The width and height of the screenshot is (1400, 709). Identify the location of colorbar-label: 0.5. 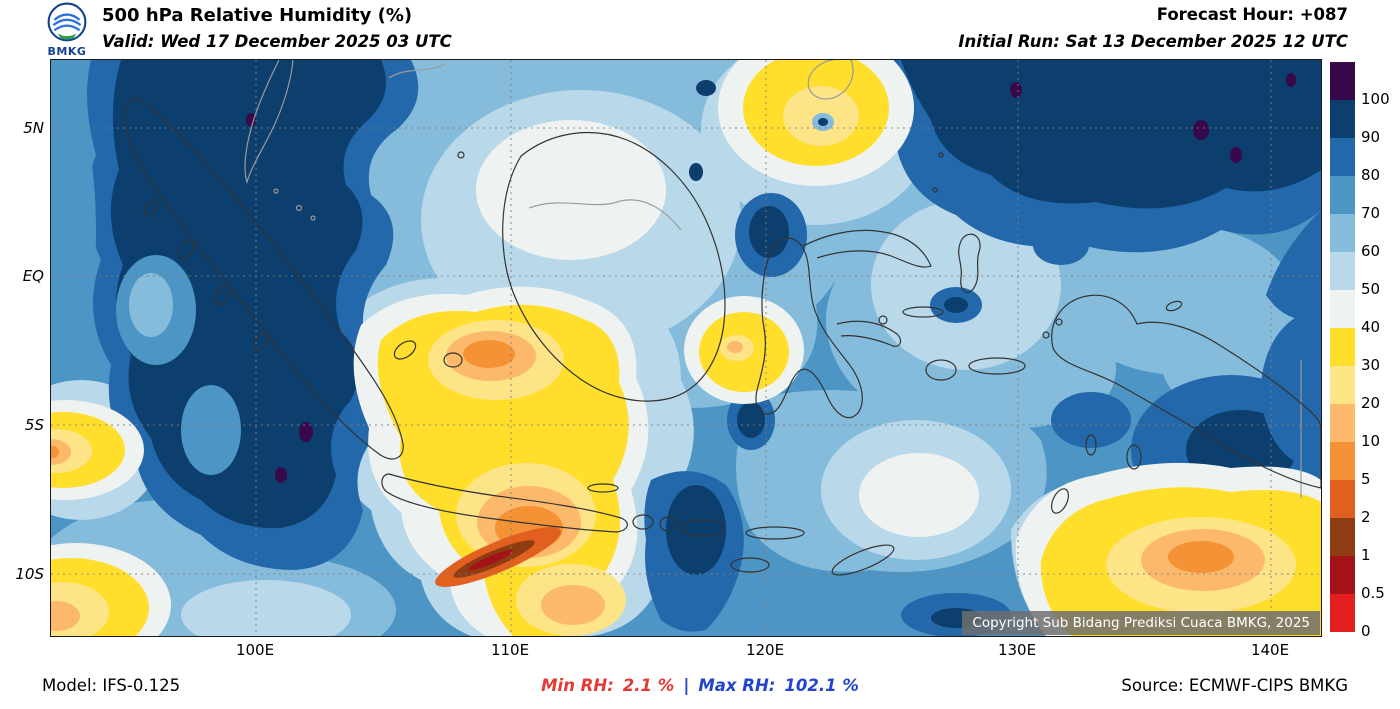
(1373, 593).